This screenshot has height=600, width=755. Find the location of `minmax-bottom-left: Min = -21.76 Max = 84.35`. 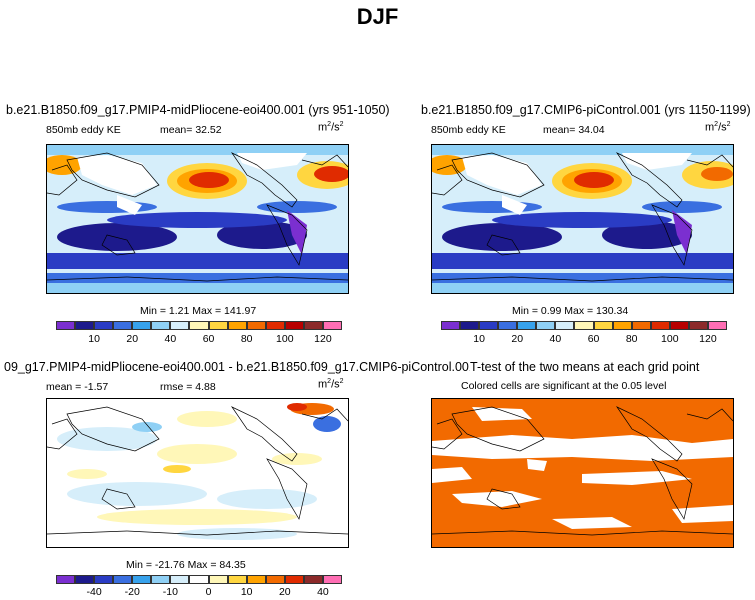

minmax-bottom-left: Min = -21.76 Max = 84.35 is located at coordinates (186, 565).